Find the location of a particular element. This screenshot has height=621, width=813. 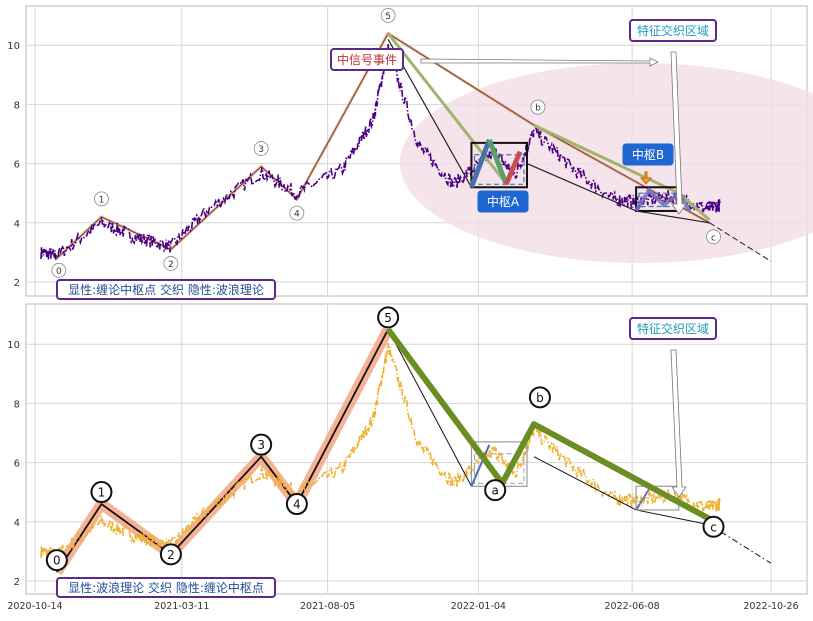

wave-label-bottom-1: 1 is located at coordinates (102, 493).